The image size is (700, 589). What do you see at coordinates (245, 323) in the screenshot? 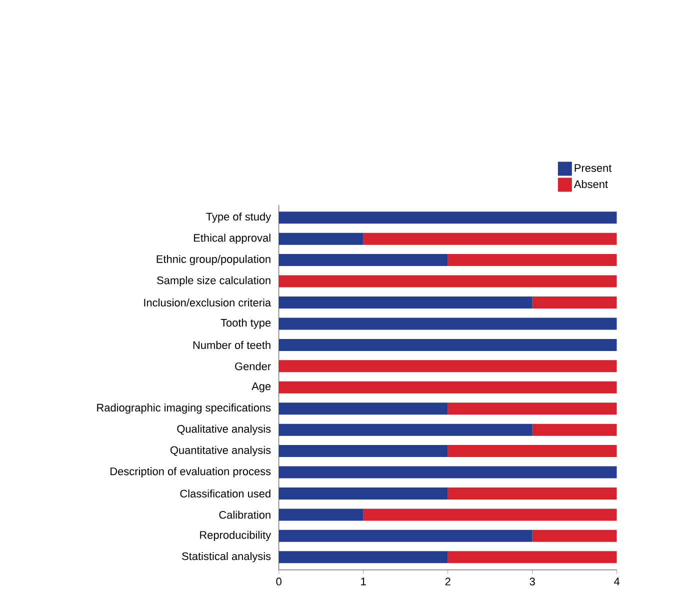
I see `y-tick-label: Tooth type` at bounding box center [245, 323].